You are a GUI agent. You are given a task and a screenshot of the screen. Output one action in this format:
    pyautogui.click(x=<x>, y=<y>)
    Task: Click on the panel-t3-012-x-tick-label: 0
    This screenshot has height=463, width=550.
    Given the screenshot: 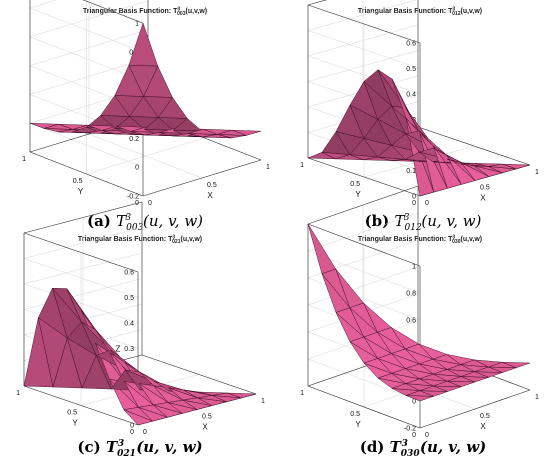 What is the action you would take?
    pyautogui.click(x=427, y=203)
    